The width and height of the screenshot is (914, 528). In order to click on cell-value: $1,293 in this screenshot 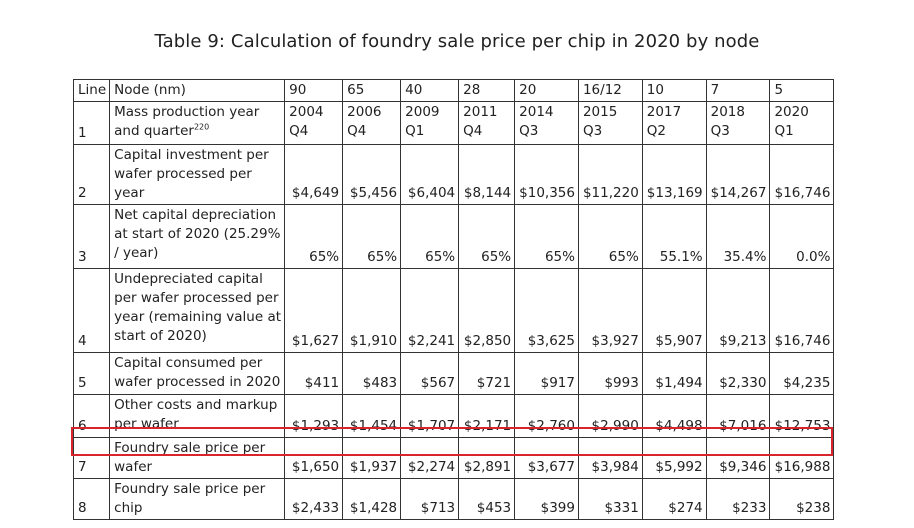, I will do `click(314, 416)`.